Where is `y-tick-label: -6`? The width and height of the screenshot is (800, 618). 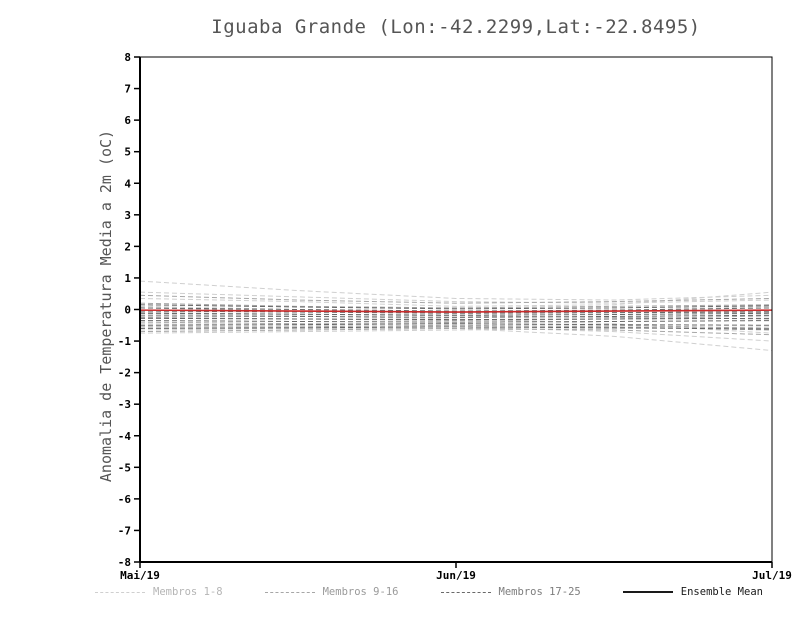
y-tick-label: -6 is located at coordinates (125, 499).